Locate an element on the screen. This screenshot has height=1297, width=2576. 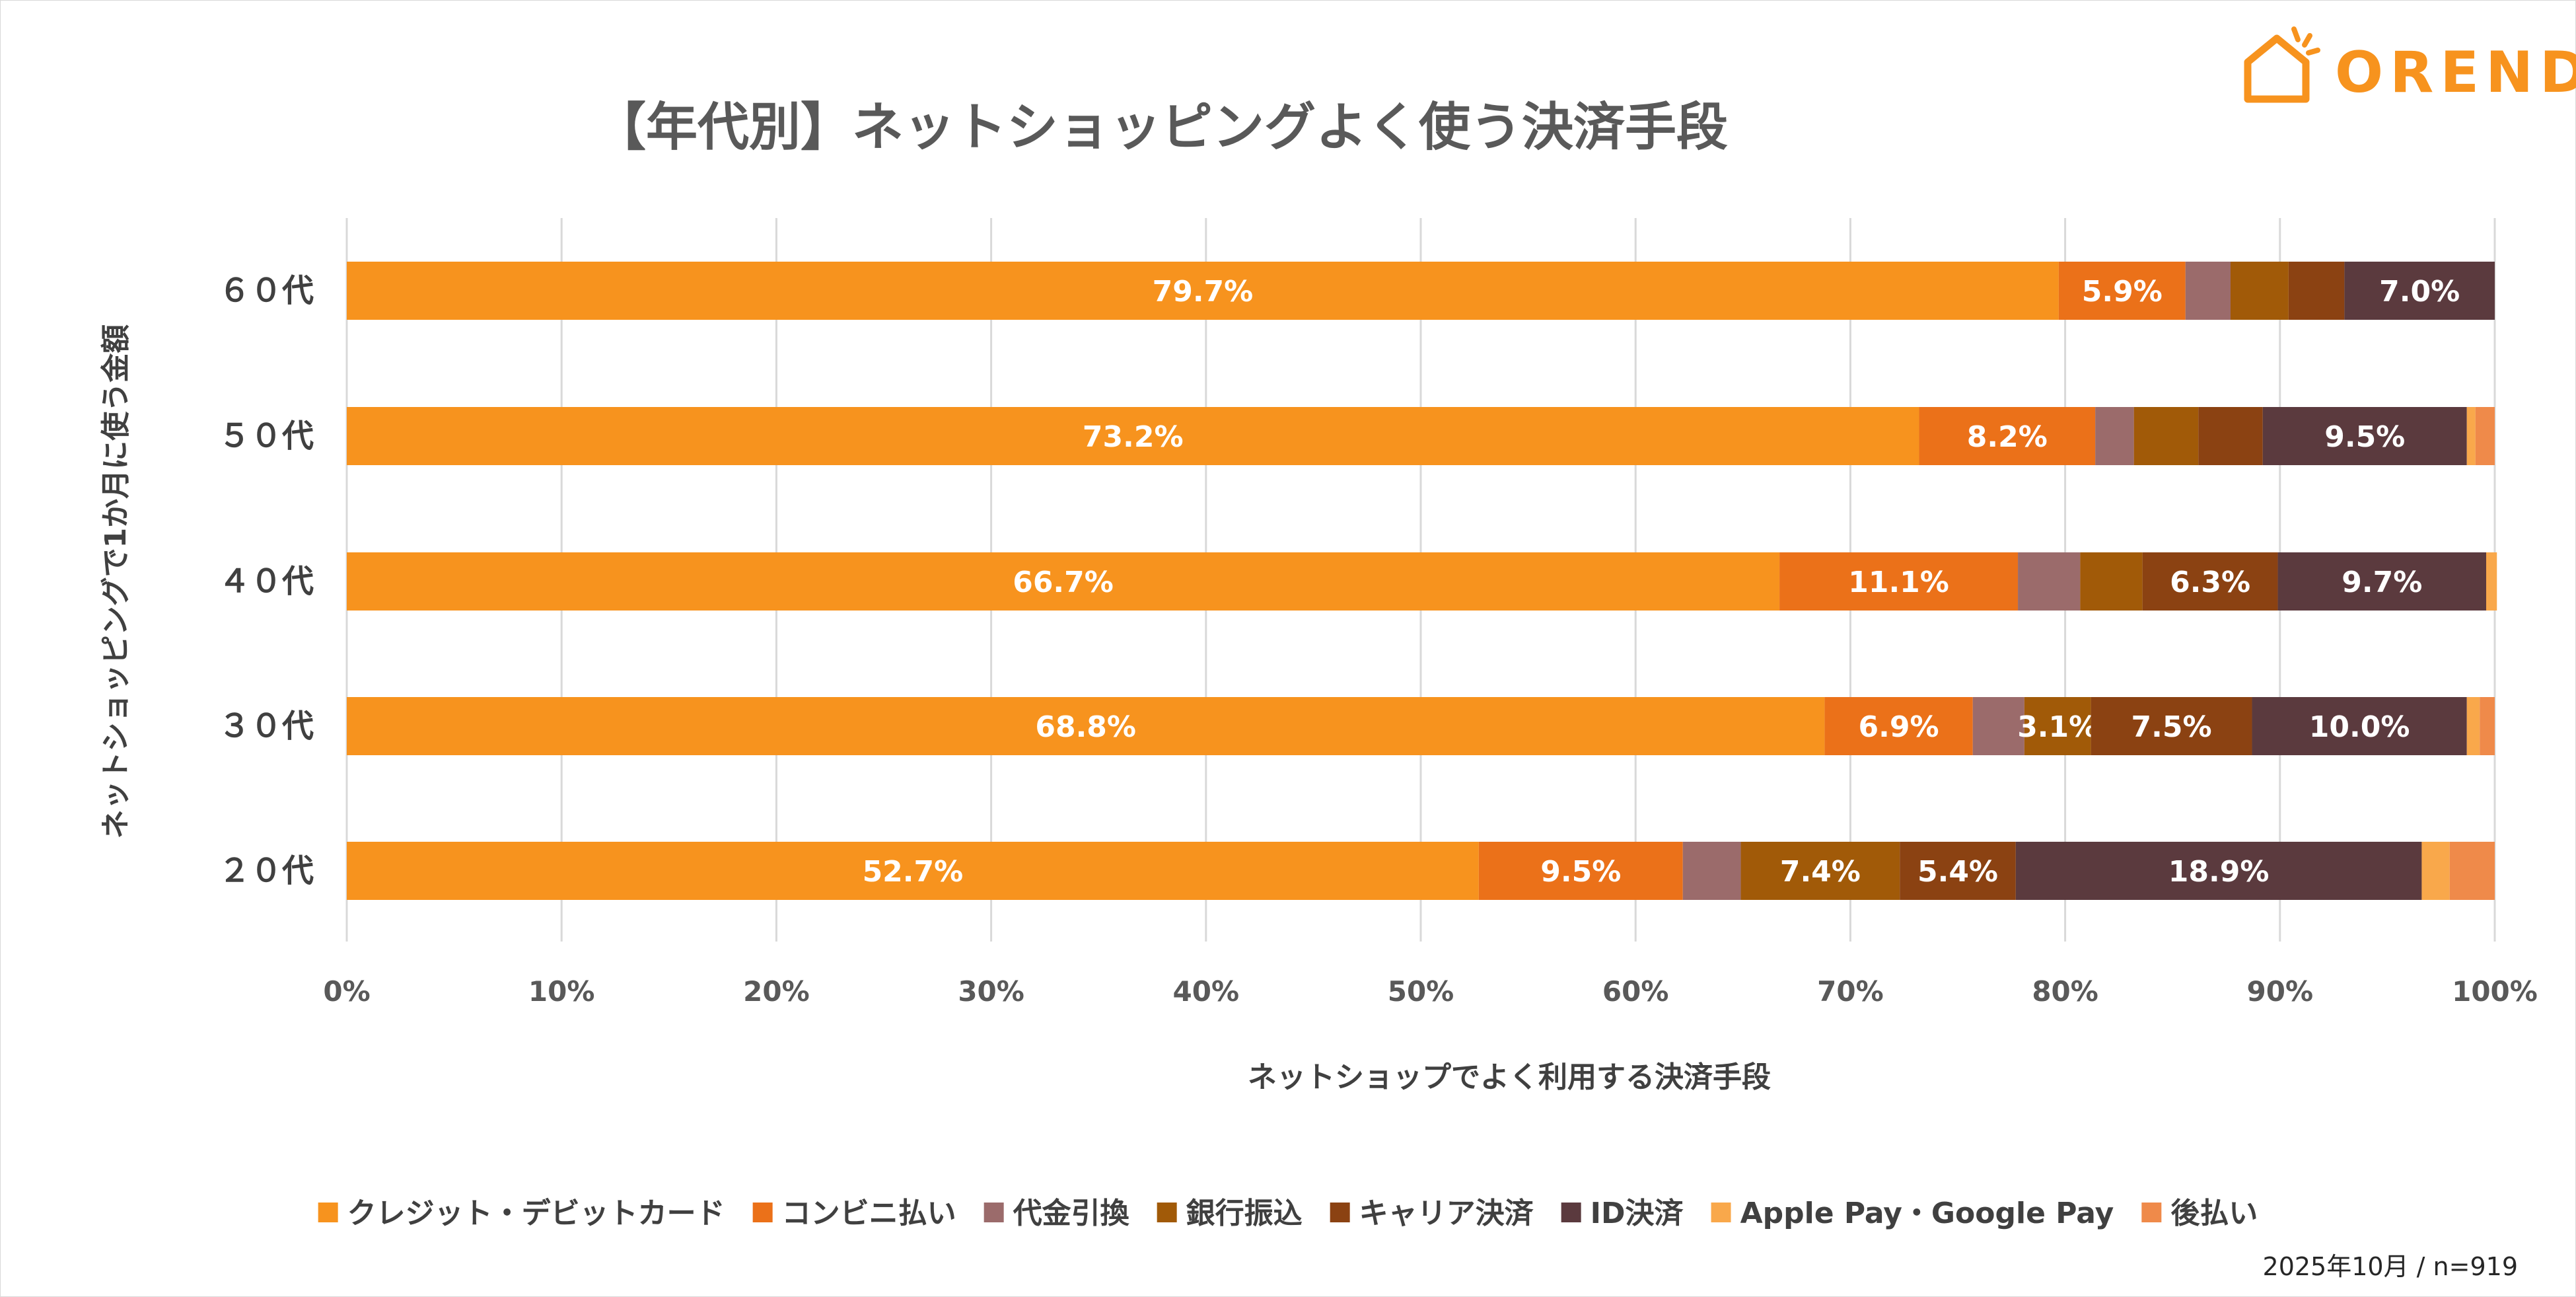
data-label: 52.7% is located at coordinates (913, 872).